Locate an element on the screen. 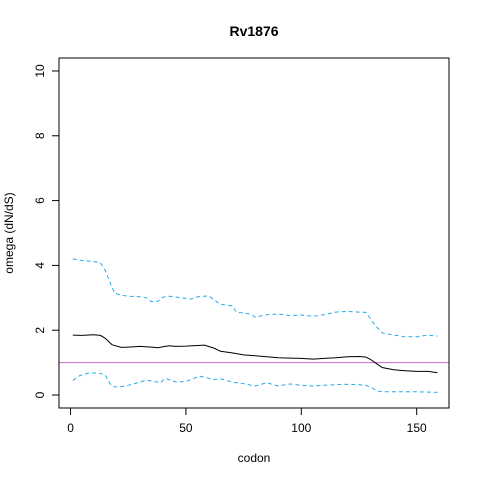 The image size is (480, 480). x-tick-label: 100 is located at coordinates (301, 428).